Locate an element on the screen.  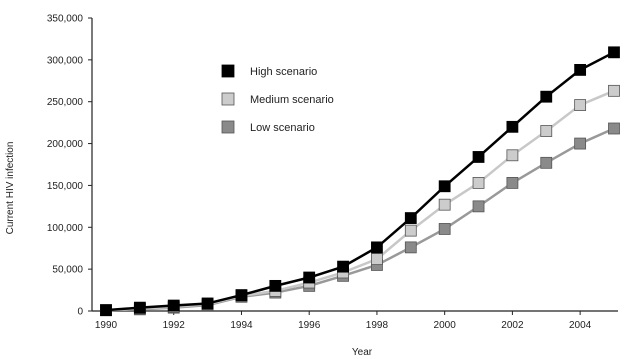
legend-item: High scenario is located at coordinates (269, 71).